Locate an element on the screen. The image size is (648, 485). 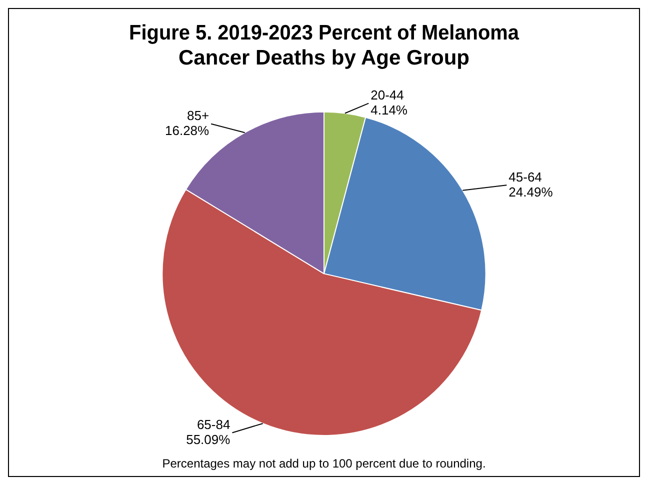
slice-label: 20-44 is located at coordinates (387, 94).